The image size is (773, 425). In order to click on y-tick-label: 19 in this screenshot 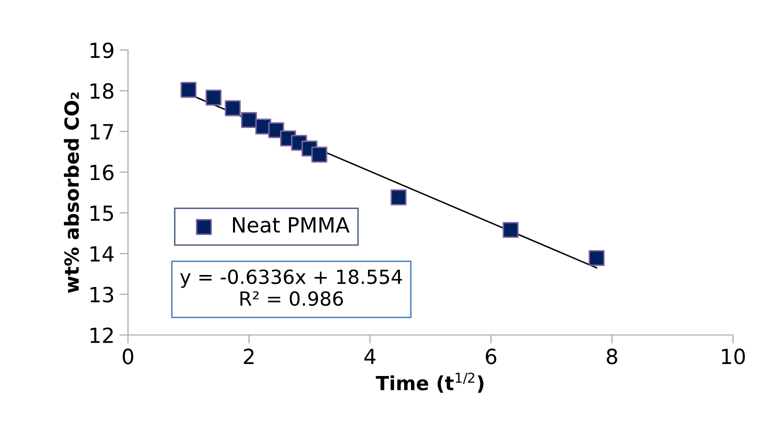, I will do `click(102, 50)`.